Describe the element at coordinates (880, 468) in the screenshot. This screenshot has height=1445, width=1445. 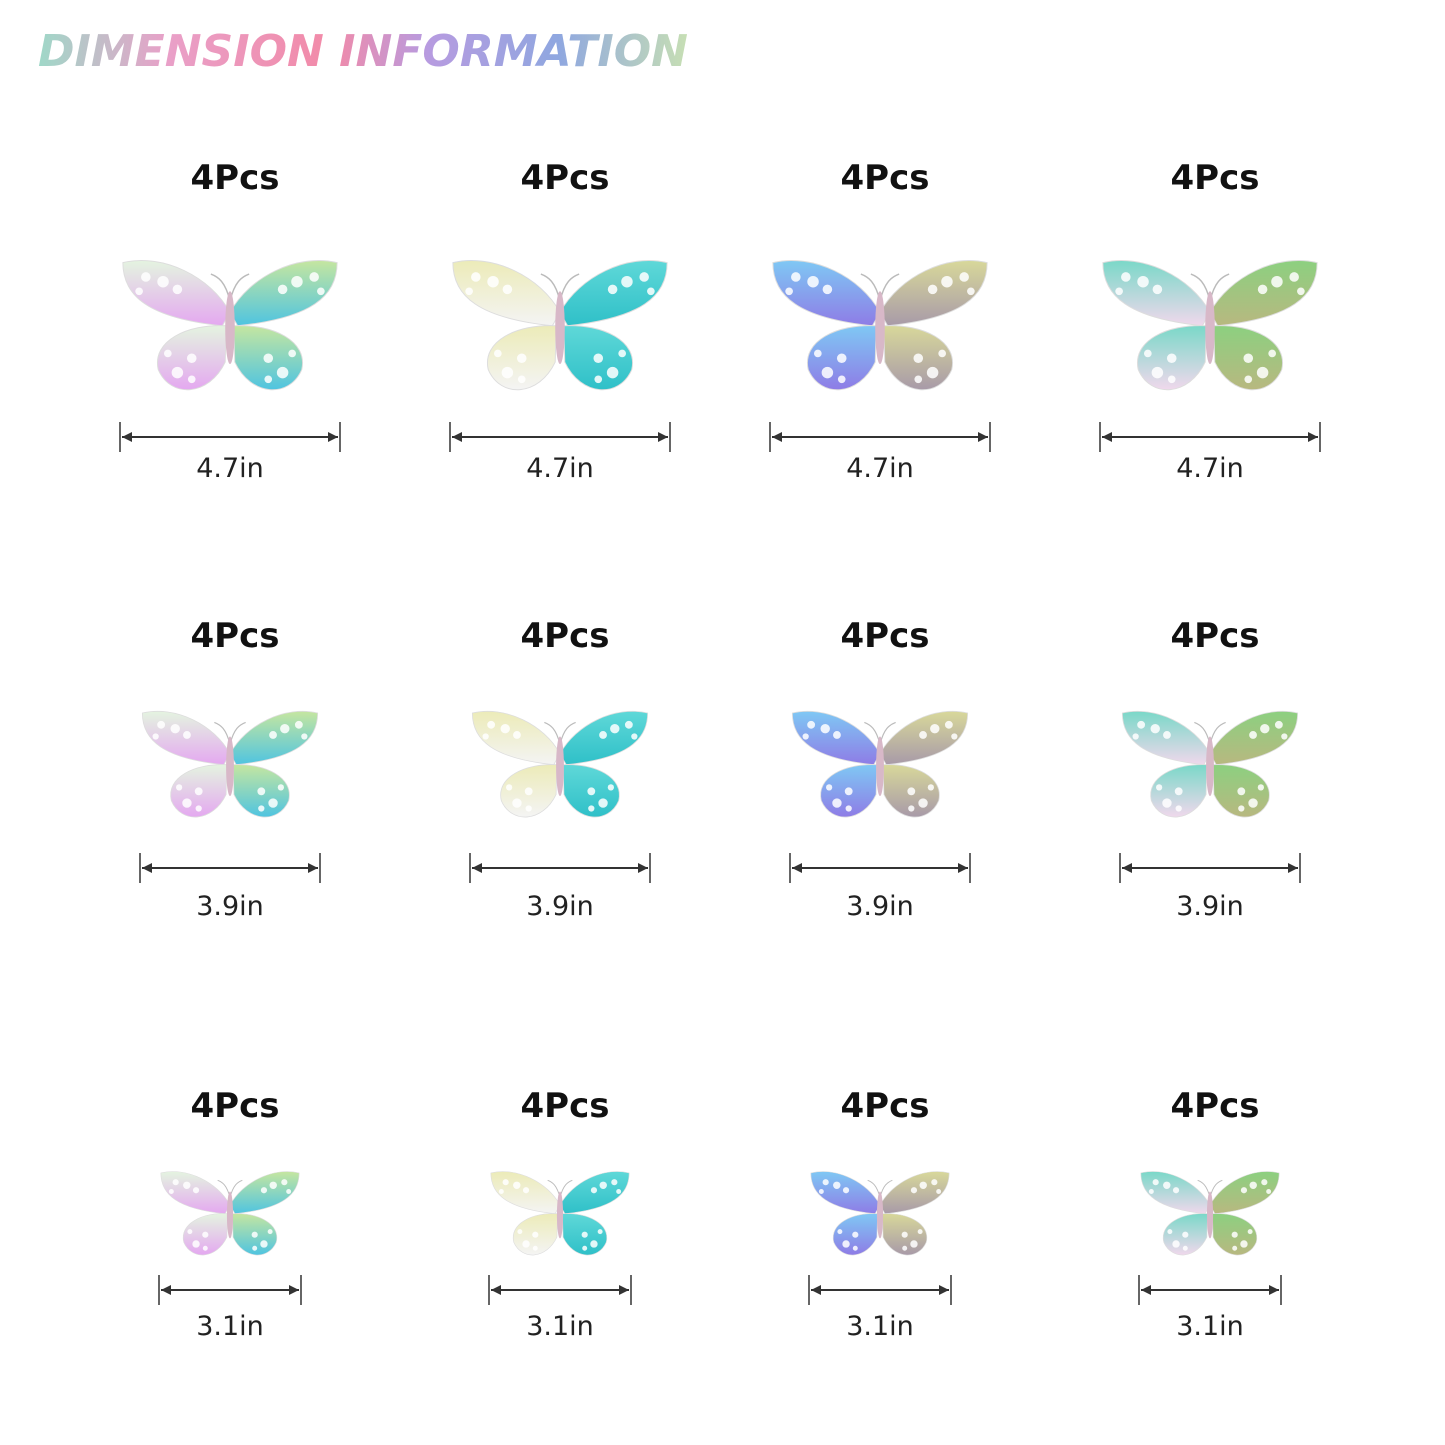
I see `size-label: 4.7in` at that location.